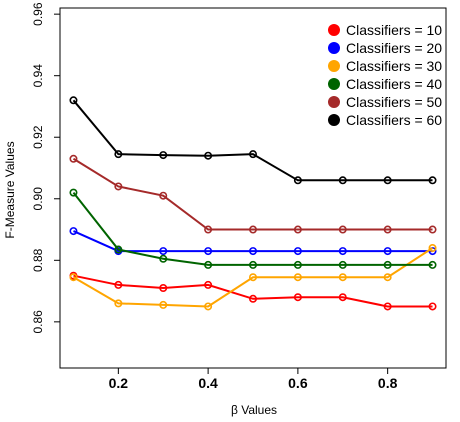  Describe the element at coordinates (38, 76) in the screenshot. I see `y-tick-label: 0.94` at that location.